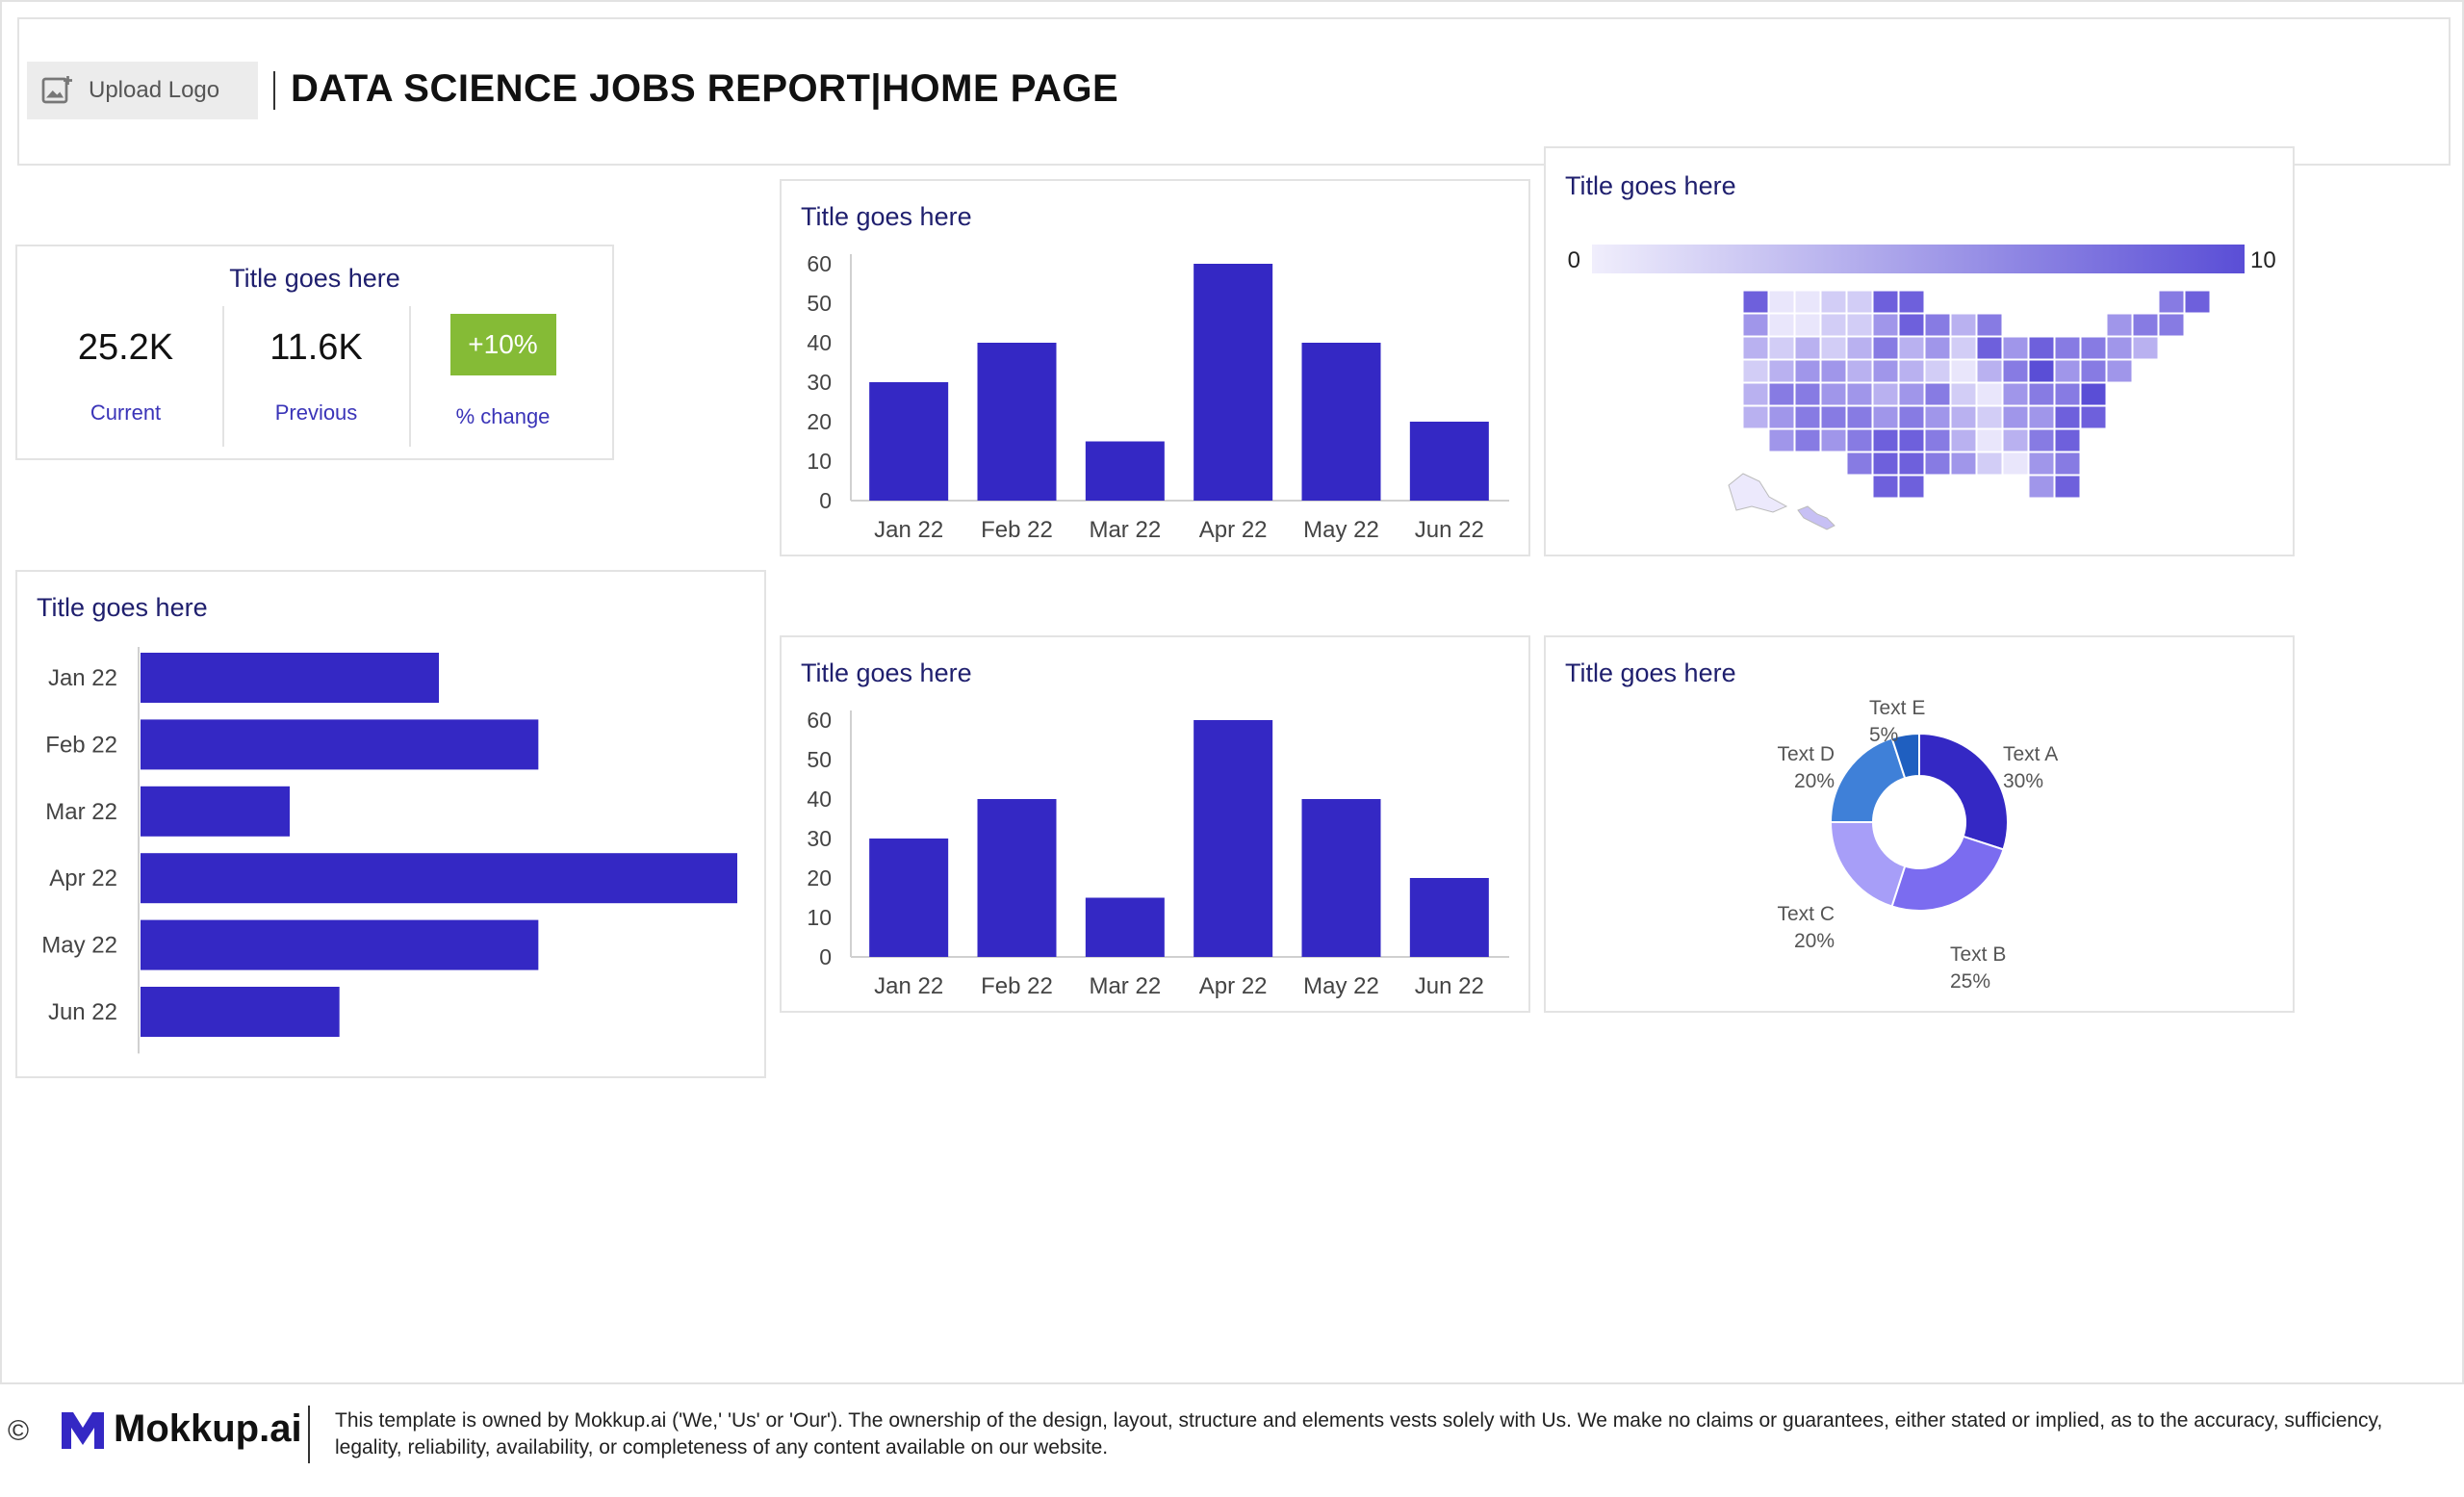 The image size is (2464, 1497). Describe the element at coordinates (142, 90) in the screenshot. I see `upload-logo-button: Upload Logo` at that location.